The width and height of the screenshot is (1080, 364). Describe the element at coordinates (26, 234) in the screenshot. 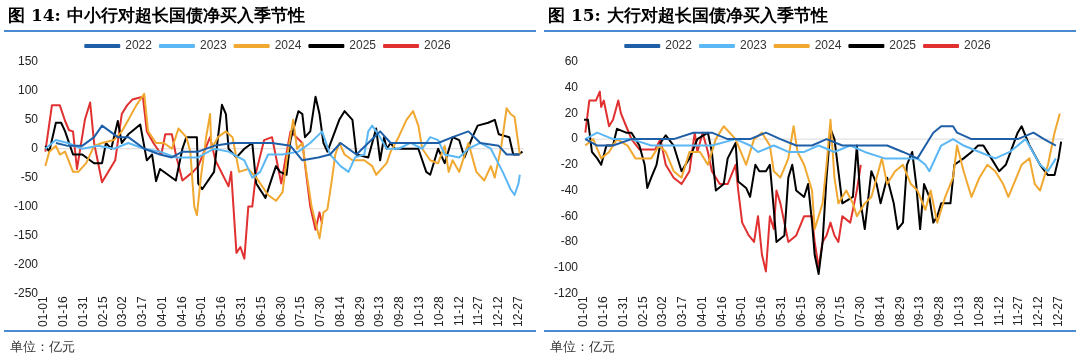

I see `y-tick-label: -150` at that location.